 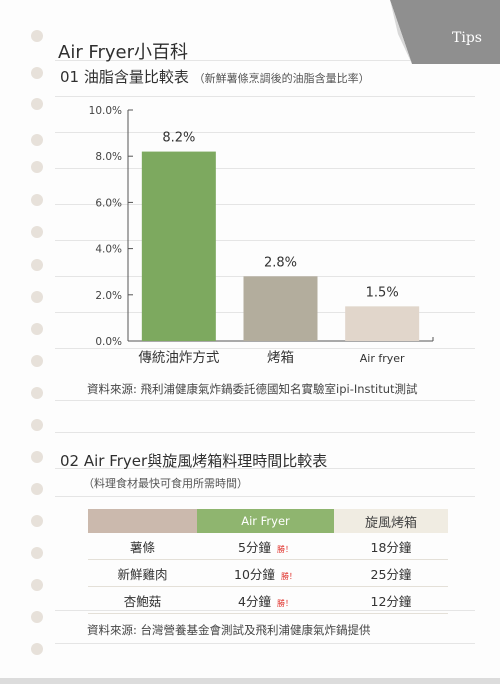 I want to click on table-row: 薯條 5分鐘 勝！ 18分鐘, so click(x=268, y=546).